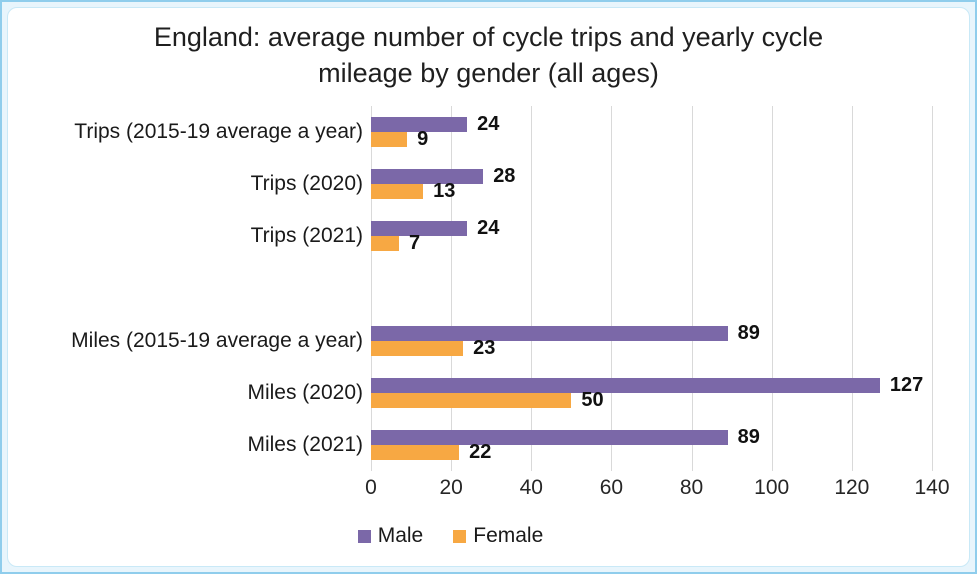 This screenshot has width=977, height=574. What do you see at coordinates (906, 384) in the screenshot?
I see `bar-value-label: 127` at bounding box center [906, 384].